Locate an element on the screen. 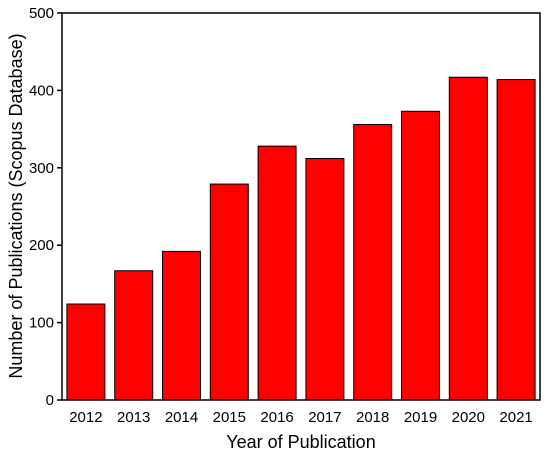 The image size is (550, 458). x-axis-title: Year of Publication is located at coordinates (300, 442).